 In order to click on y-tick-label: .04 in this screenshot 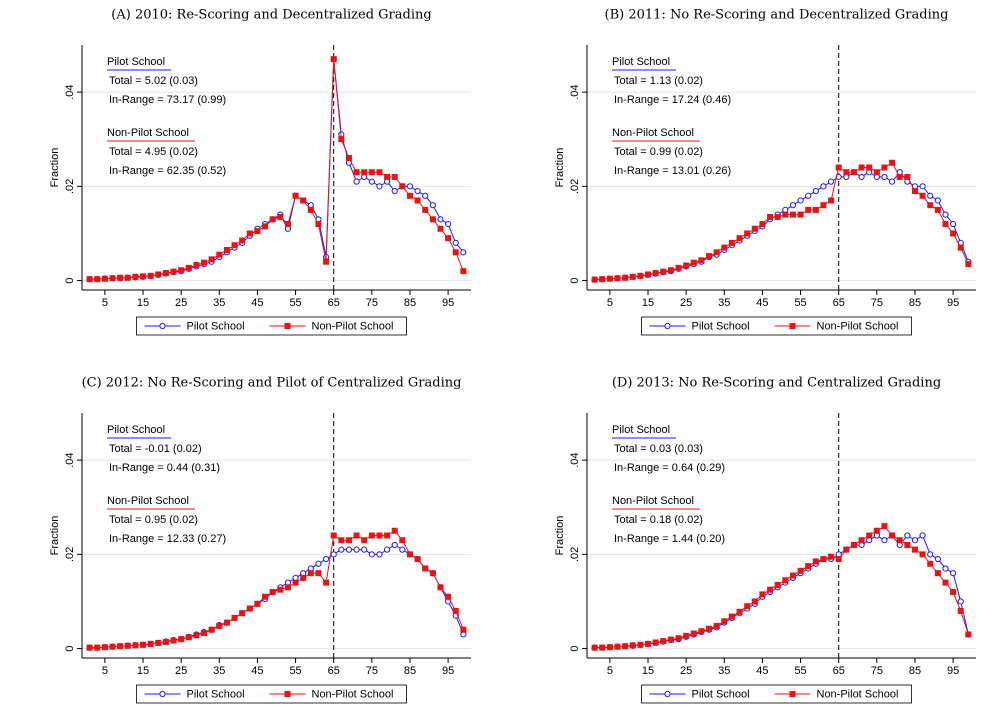, I will do `click(575, 459)`.